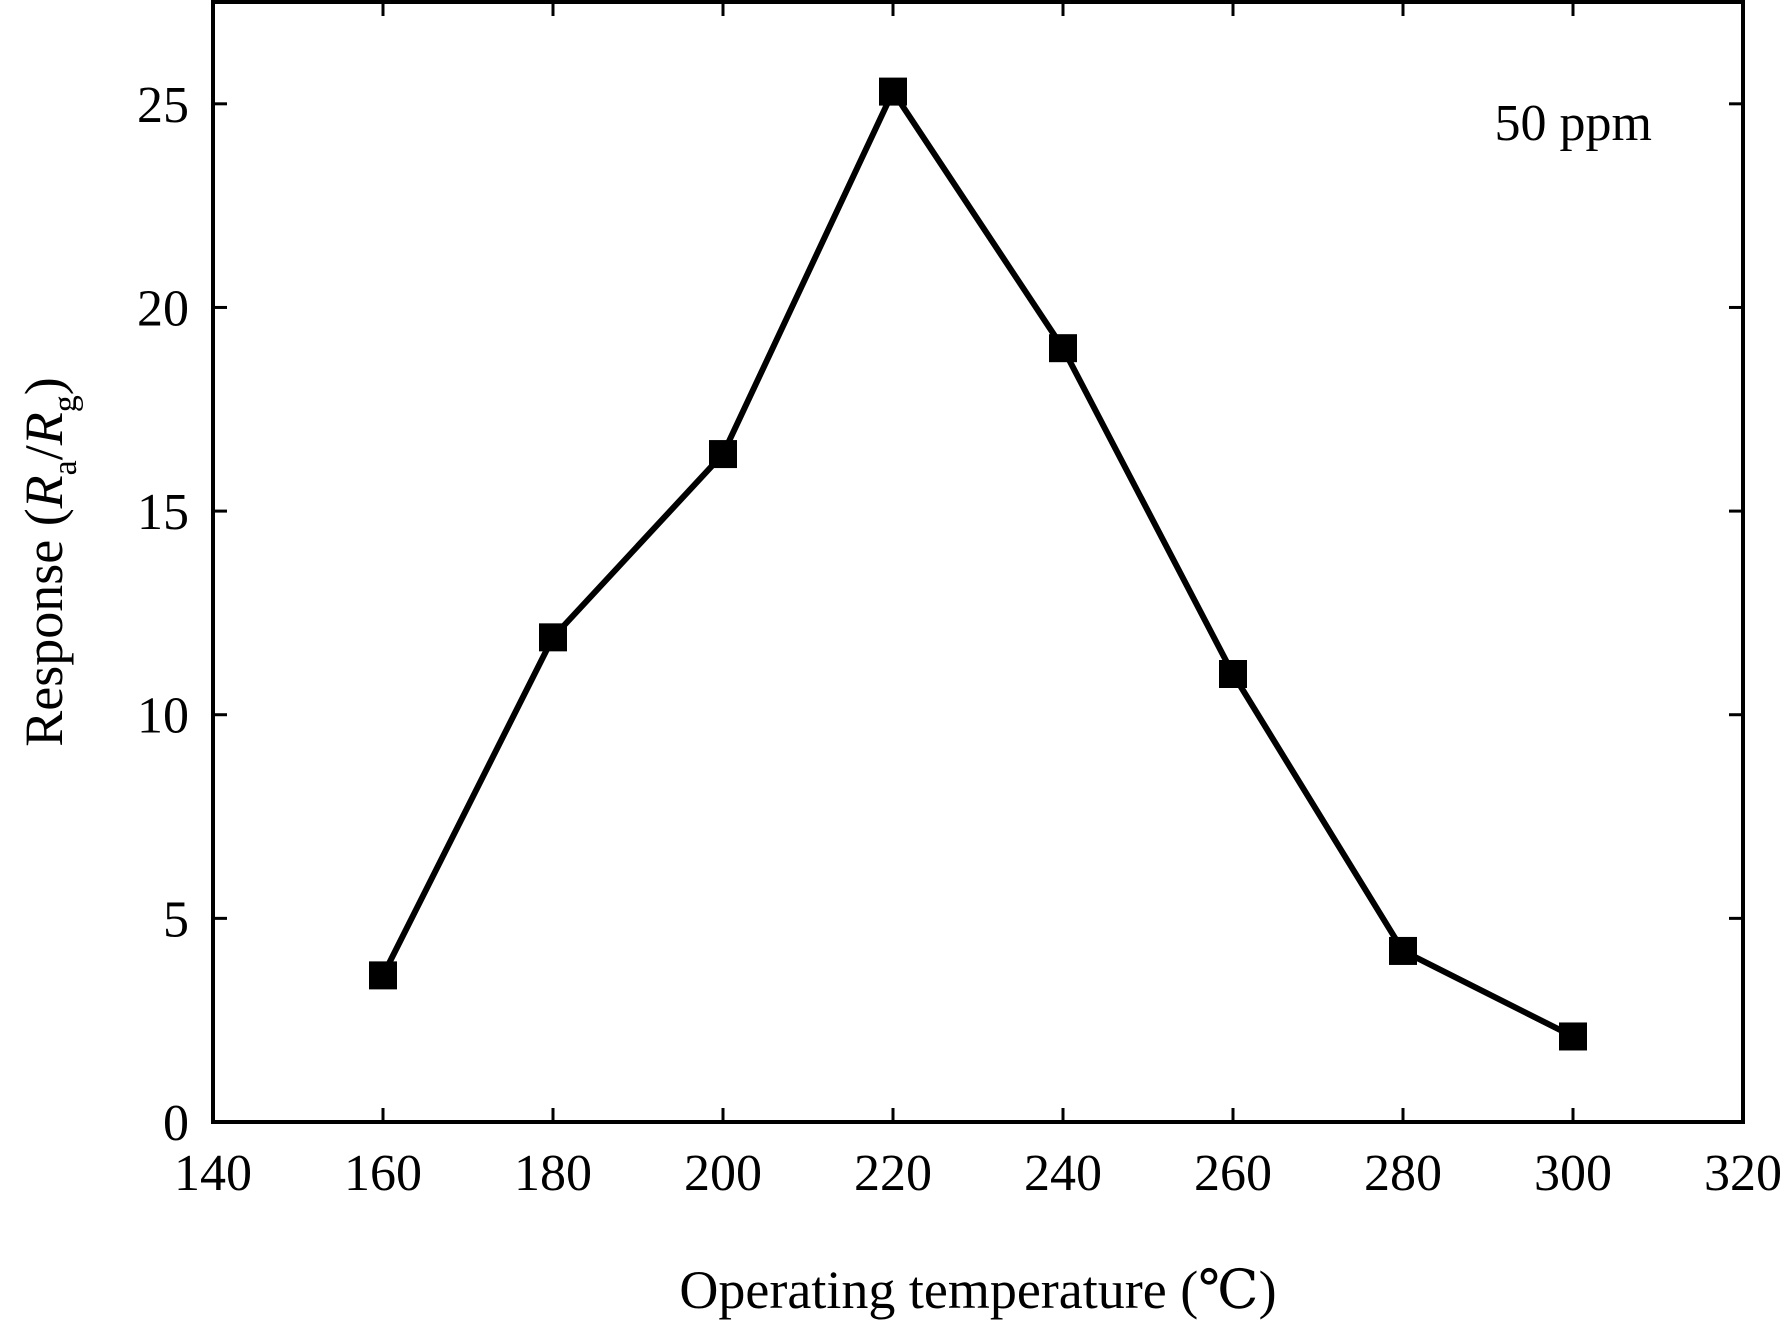  What do you see at coordinates (176, 919) in the screenshot?
I see `y-tick-label: 5` at bounding box center [176, 919].